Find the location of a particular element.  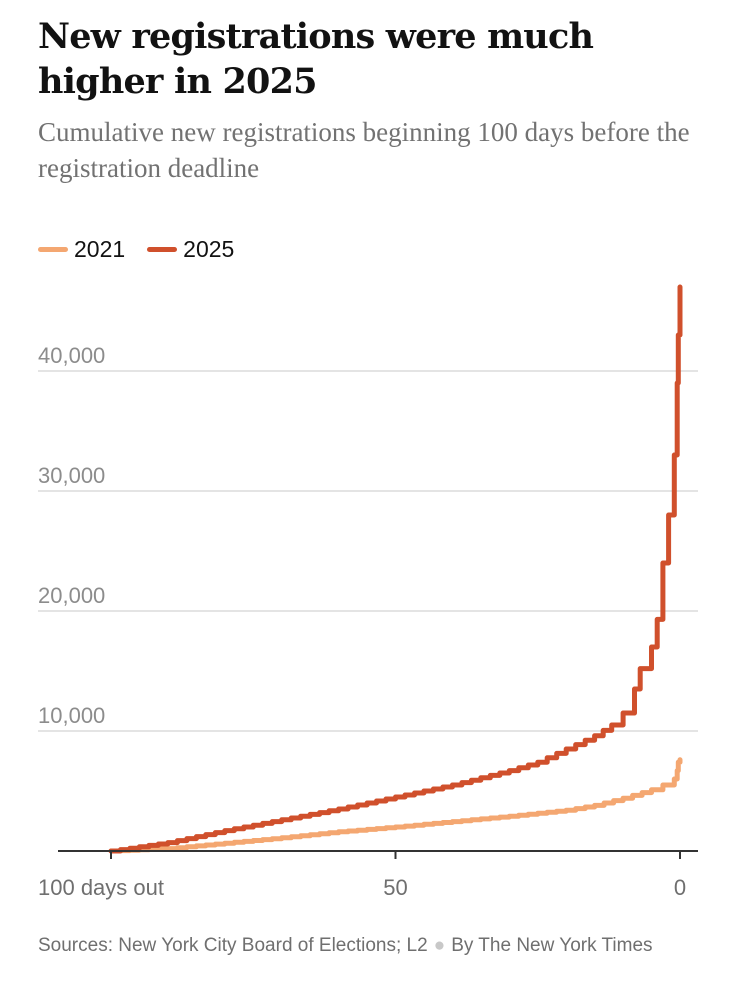

legend-label-2025: 2025 is located at coordinates (209, 248).